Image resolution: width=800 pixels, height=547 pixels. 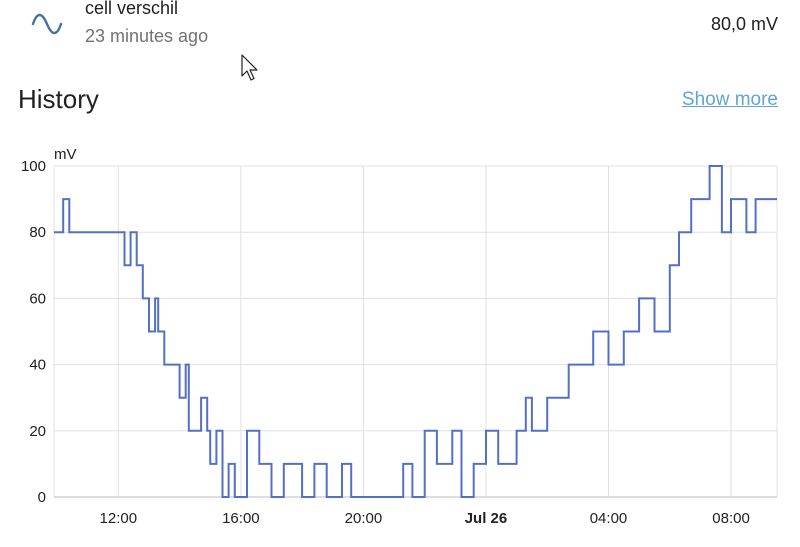 What do you see at coordinates (609, 518) in the screenshot?
I see `x-tick-label: 04:00` at bounding box center [609, 518].